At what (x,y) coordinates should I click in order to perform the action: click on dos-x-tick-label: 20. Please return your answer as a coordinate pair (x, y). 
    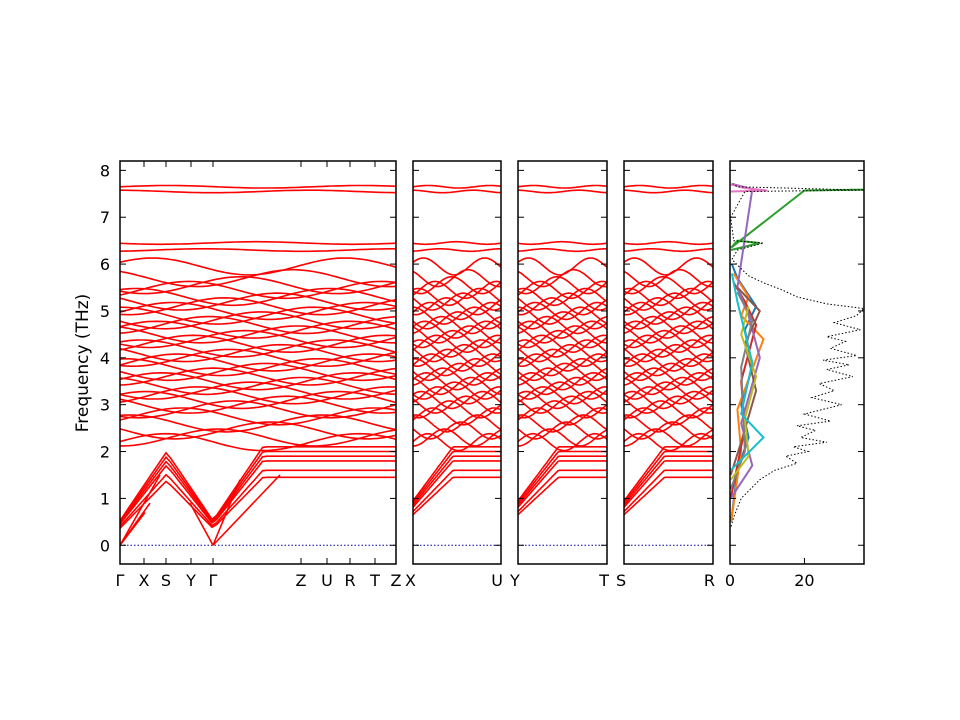
    Looking at the image, I should click on (804, 580).